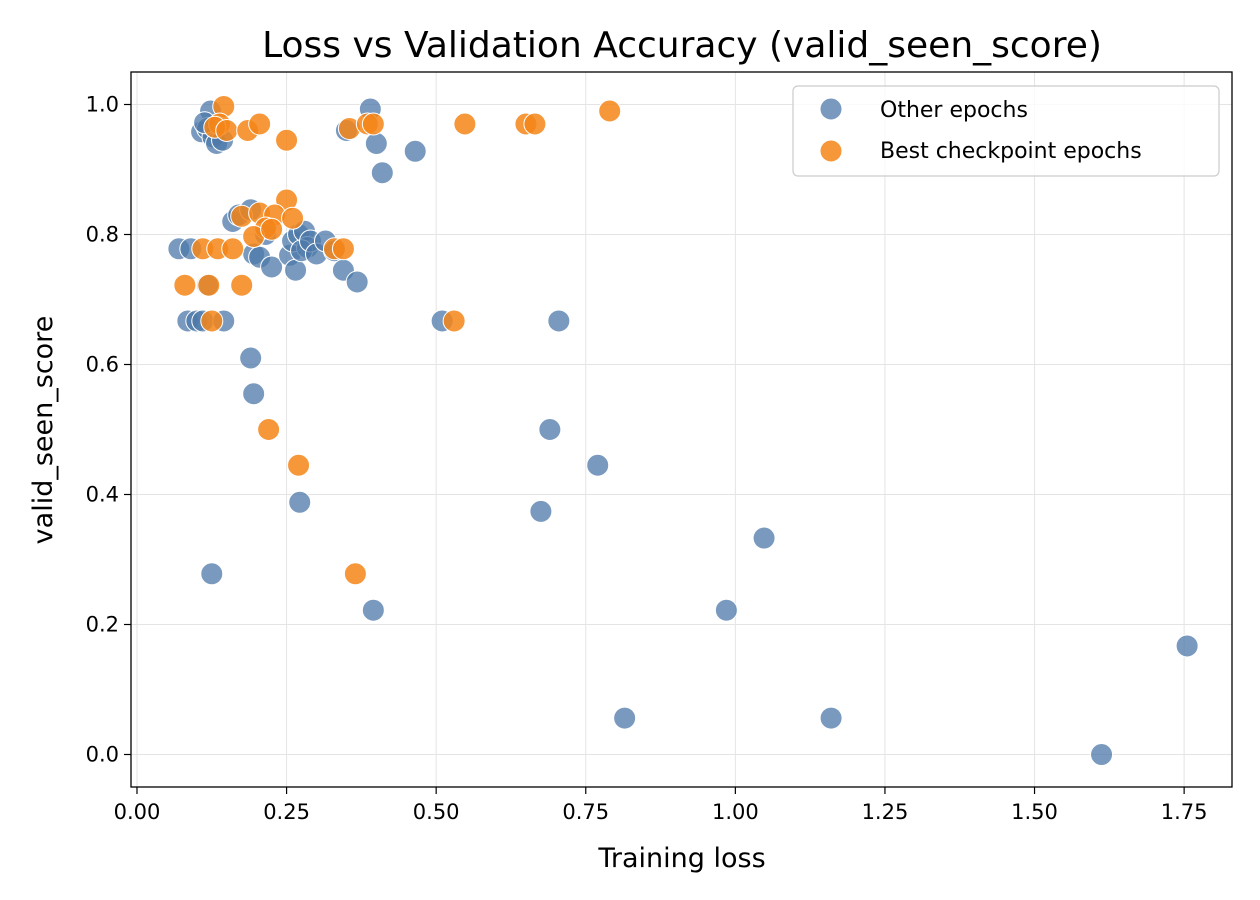 The width and height of the screenshot is (1260, 900). What do you see at coordinates (1184, 812) in the screenshot?
I see `x-tick-label: 1.75` at bounding box center [1184, 812].